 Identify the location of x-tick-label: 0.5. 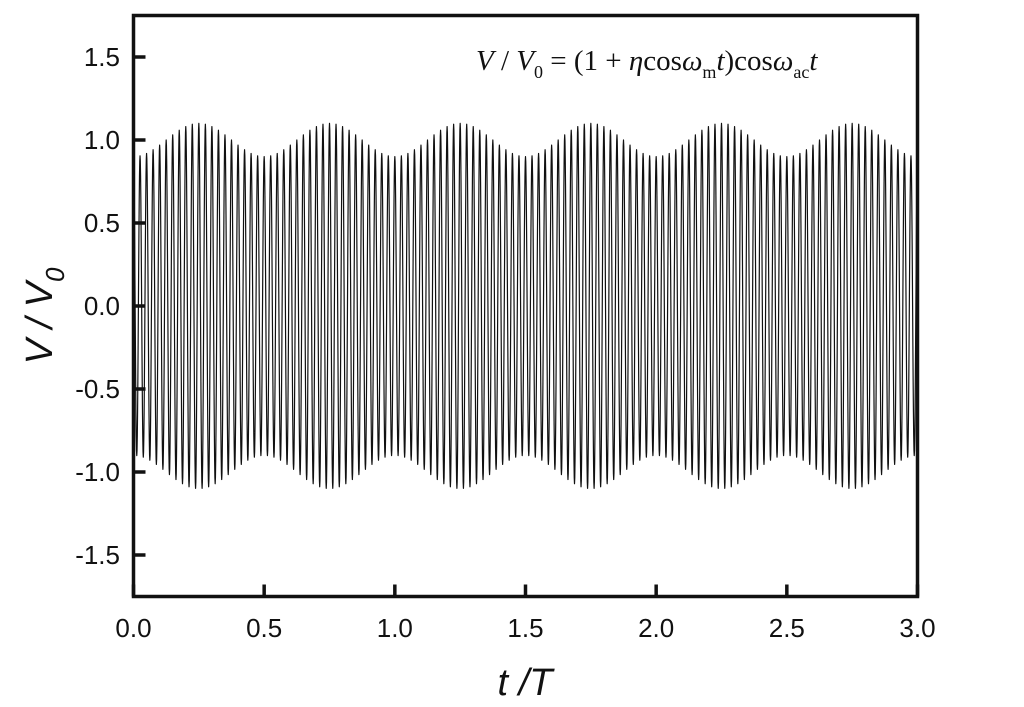
(264, 628).